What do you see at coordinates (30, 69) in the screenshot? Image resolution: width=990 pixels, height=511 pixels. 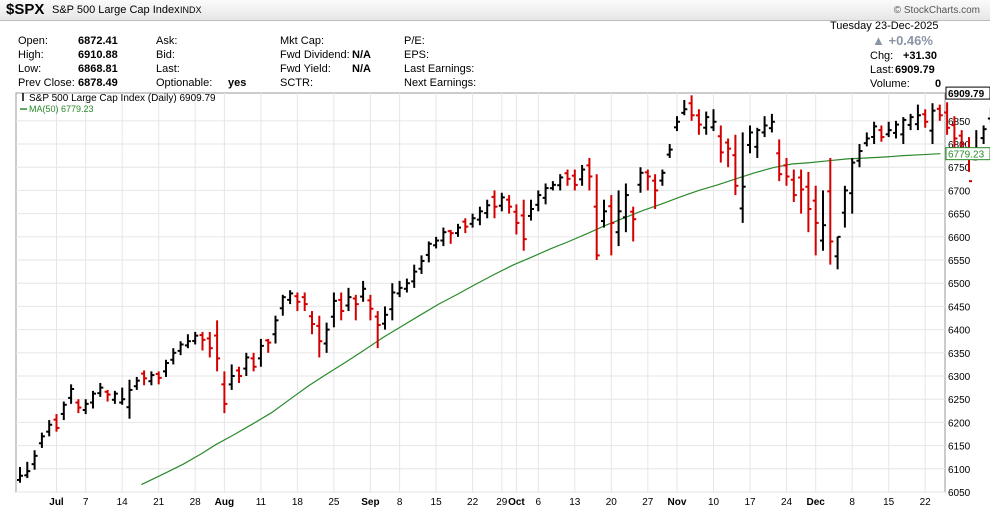 I see `low-label: Low:` at bounding box center [30, 69].